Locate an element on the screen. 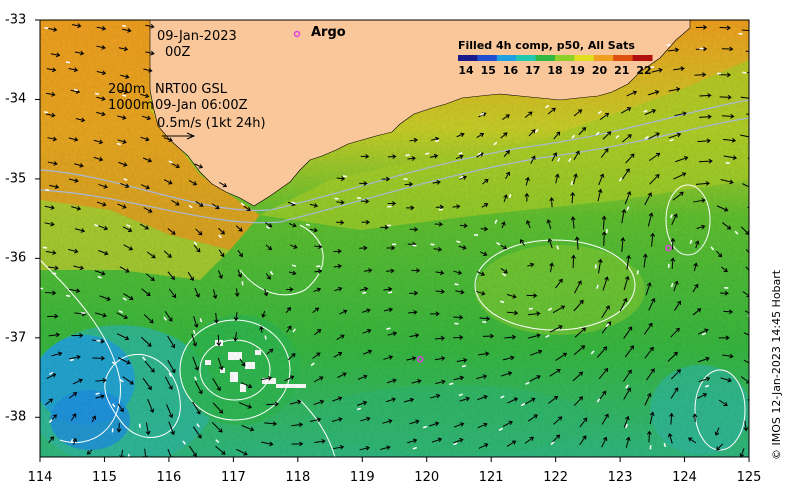 The width and height of the screenshot is (791, 492). lon-tick-label: 122 is located at coordinates (556, 477).